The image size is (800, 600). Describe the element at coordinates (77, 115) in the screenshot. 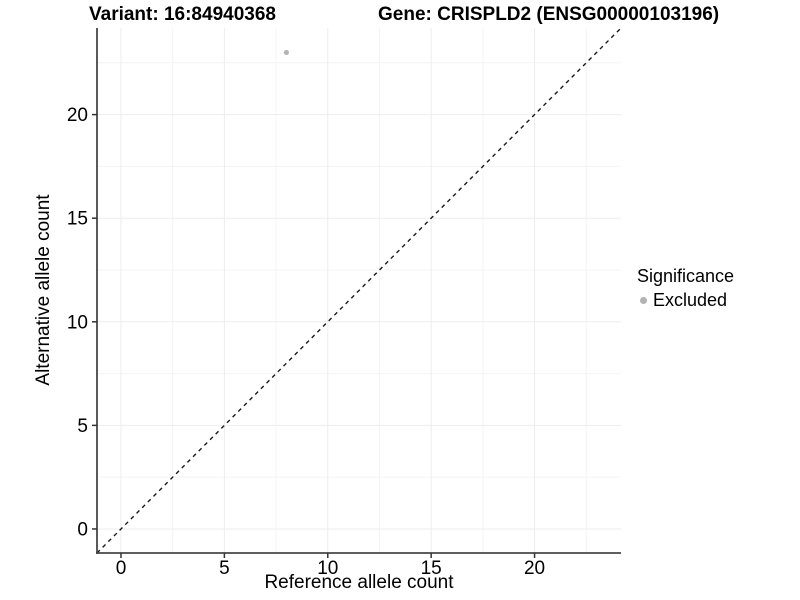

I see `y-tick-label: 20` at that location.